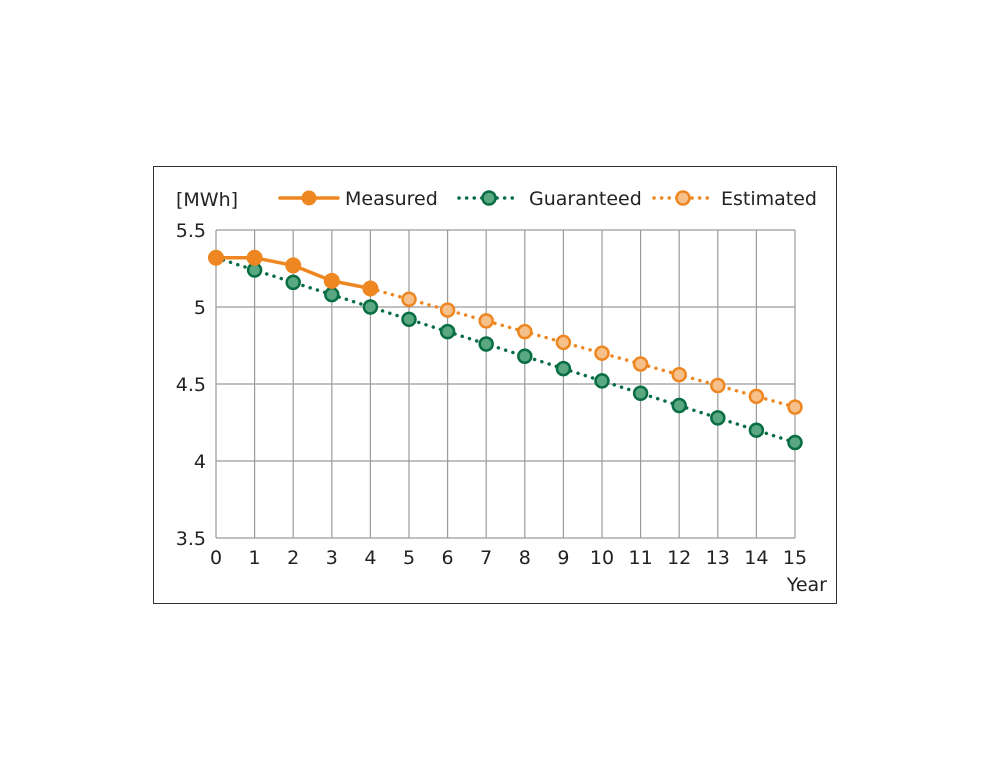 The image size is (992, 772). Describe the element at coordinates (489, 198) in the screenshot. I see `legend-marker-guaranteed` at that location.